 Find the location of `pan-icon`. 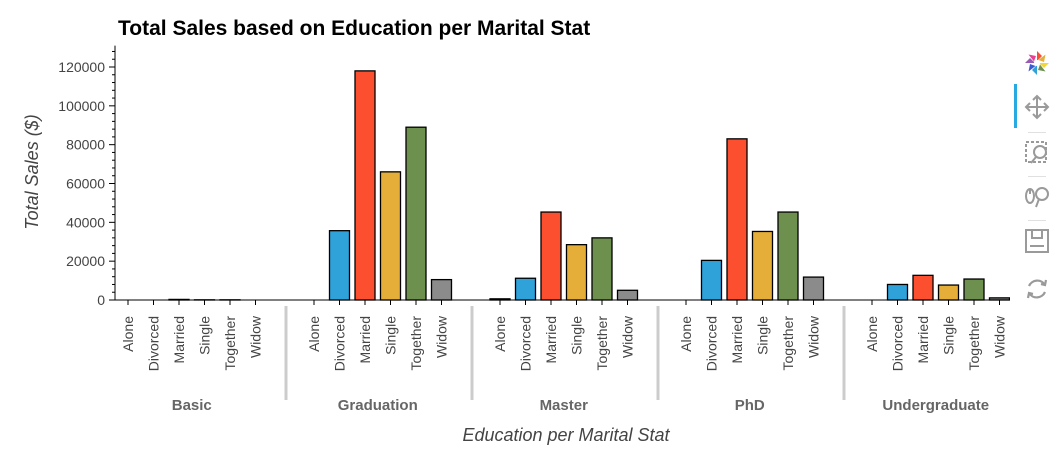

pan-icon is located at coordinates (1037, 107).